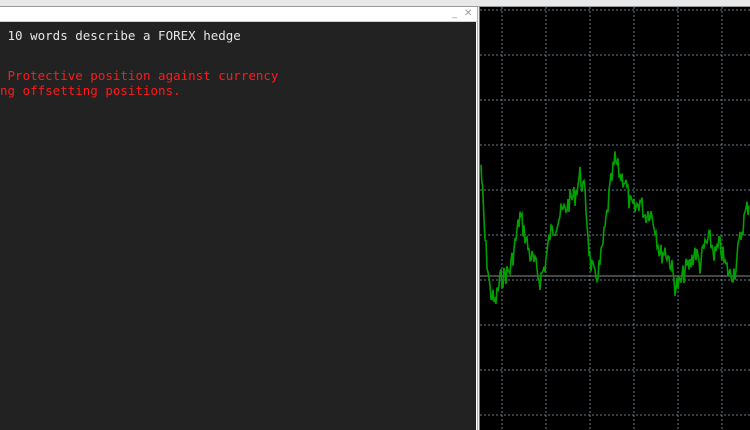 This screenshot has height=430, width=750. I want to click on response-line-2: ng offsetting positions., so click(90, 90).